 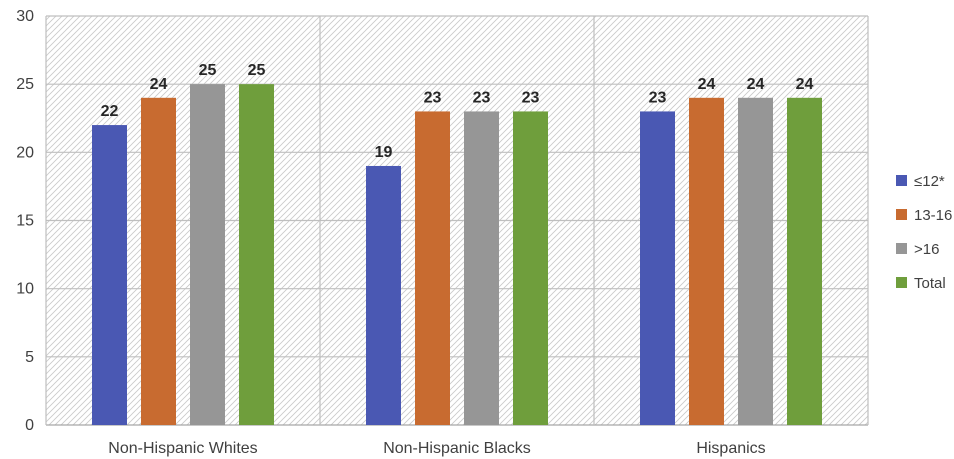 I want to click on y-tick-label: 20, so click(x=25, y=152).